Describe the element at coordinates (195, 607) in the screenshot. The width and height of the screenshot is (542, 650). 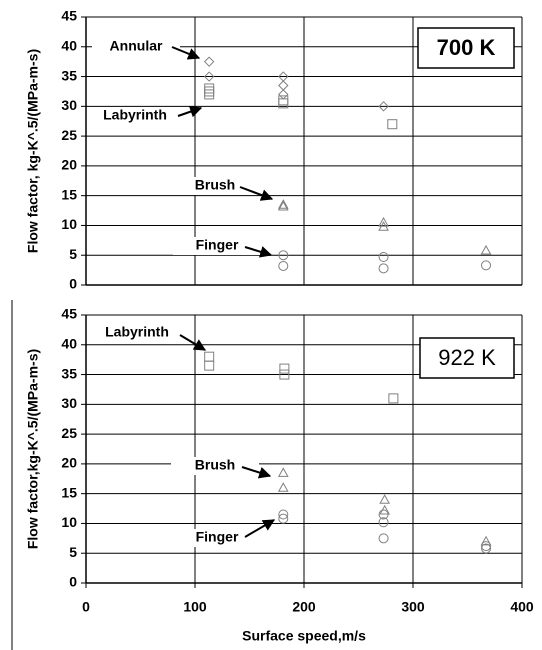
I see `x-tick-label: 100` at that location.